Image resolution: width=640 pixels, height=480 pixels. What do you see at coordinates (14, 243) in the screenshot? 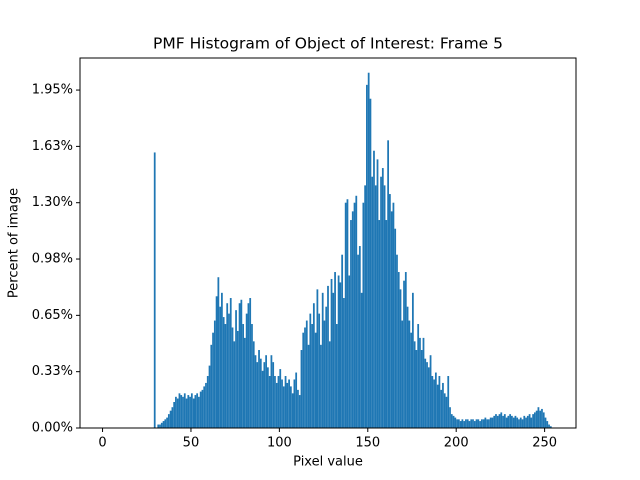
I see `y-axis-label: Percent of image` at bounding box center [14, 243].